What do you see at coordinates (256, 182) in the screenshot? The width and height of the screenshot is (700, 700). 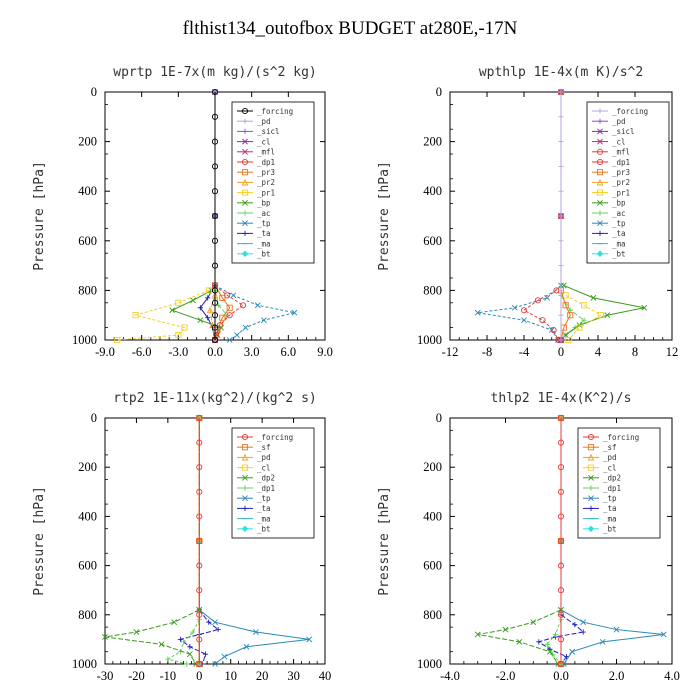 I see `legend-entry: _pr2` at bounding box center [256, 182].